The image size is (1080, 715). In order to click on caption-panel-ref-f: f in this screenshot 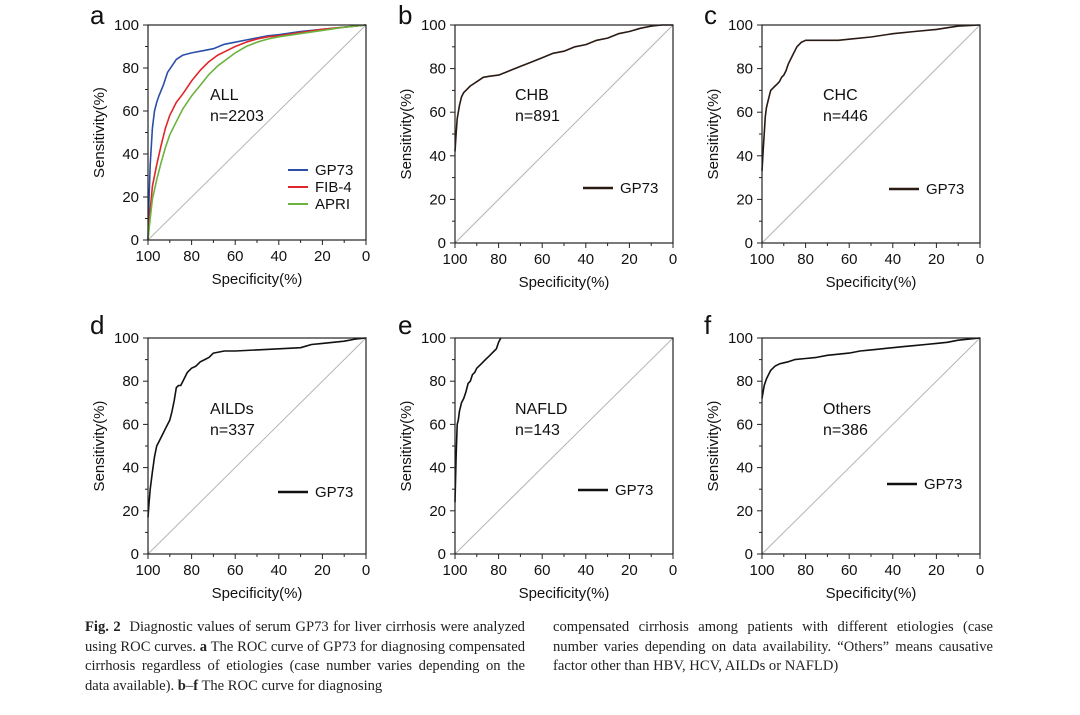, I will do `click(196, 685)`.